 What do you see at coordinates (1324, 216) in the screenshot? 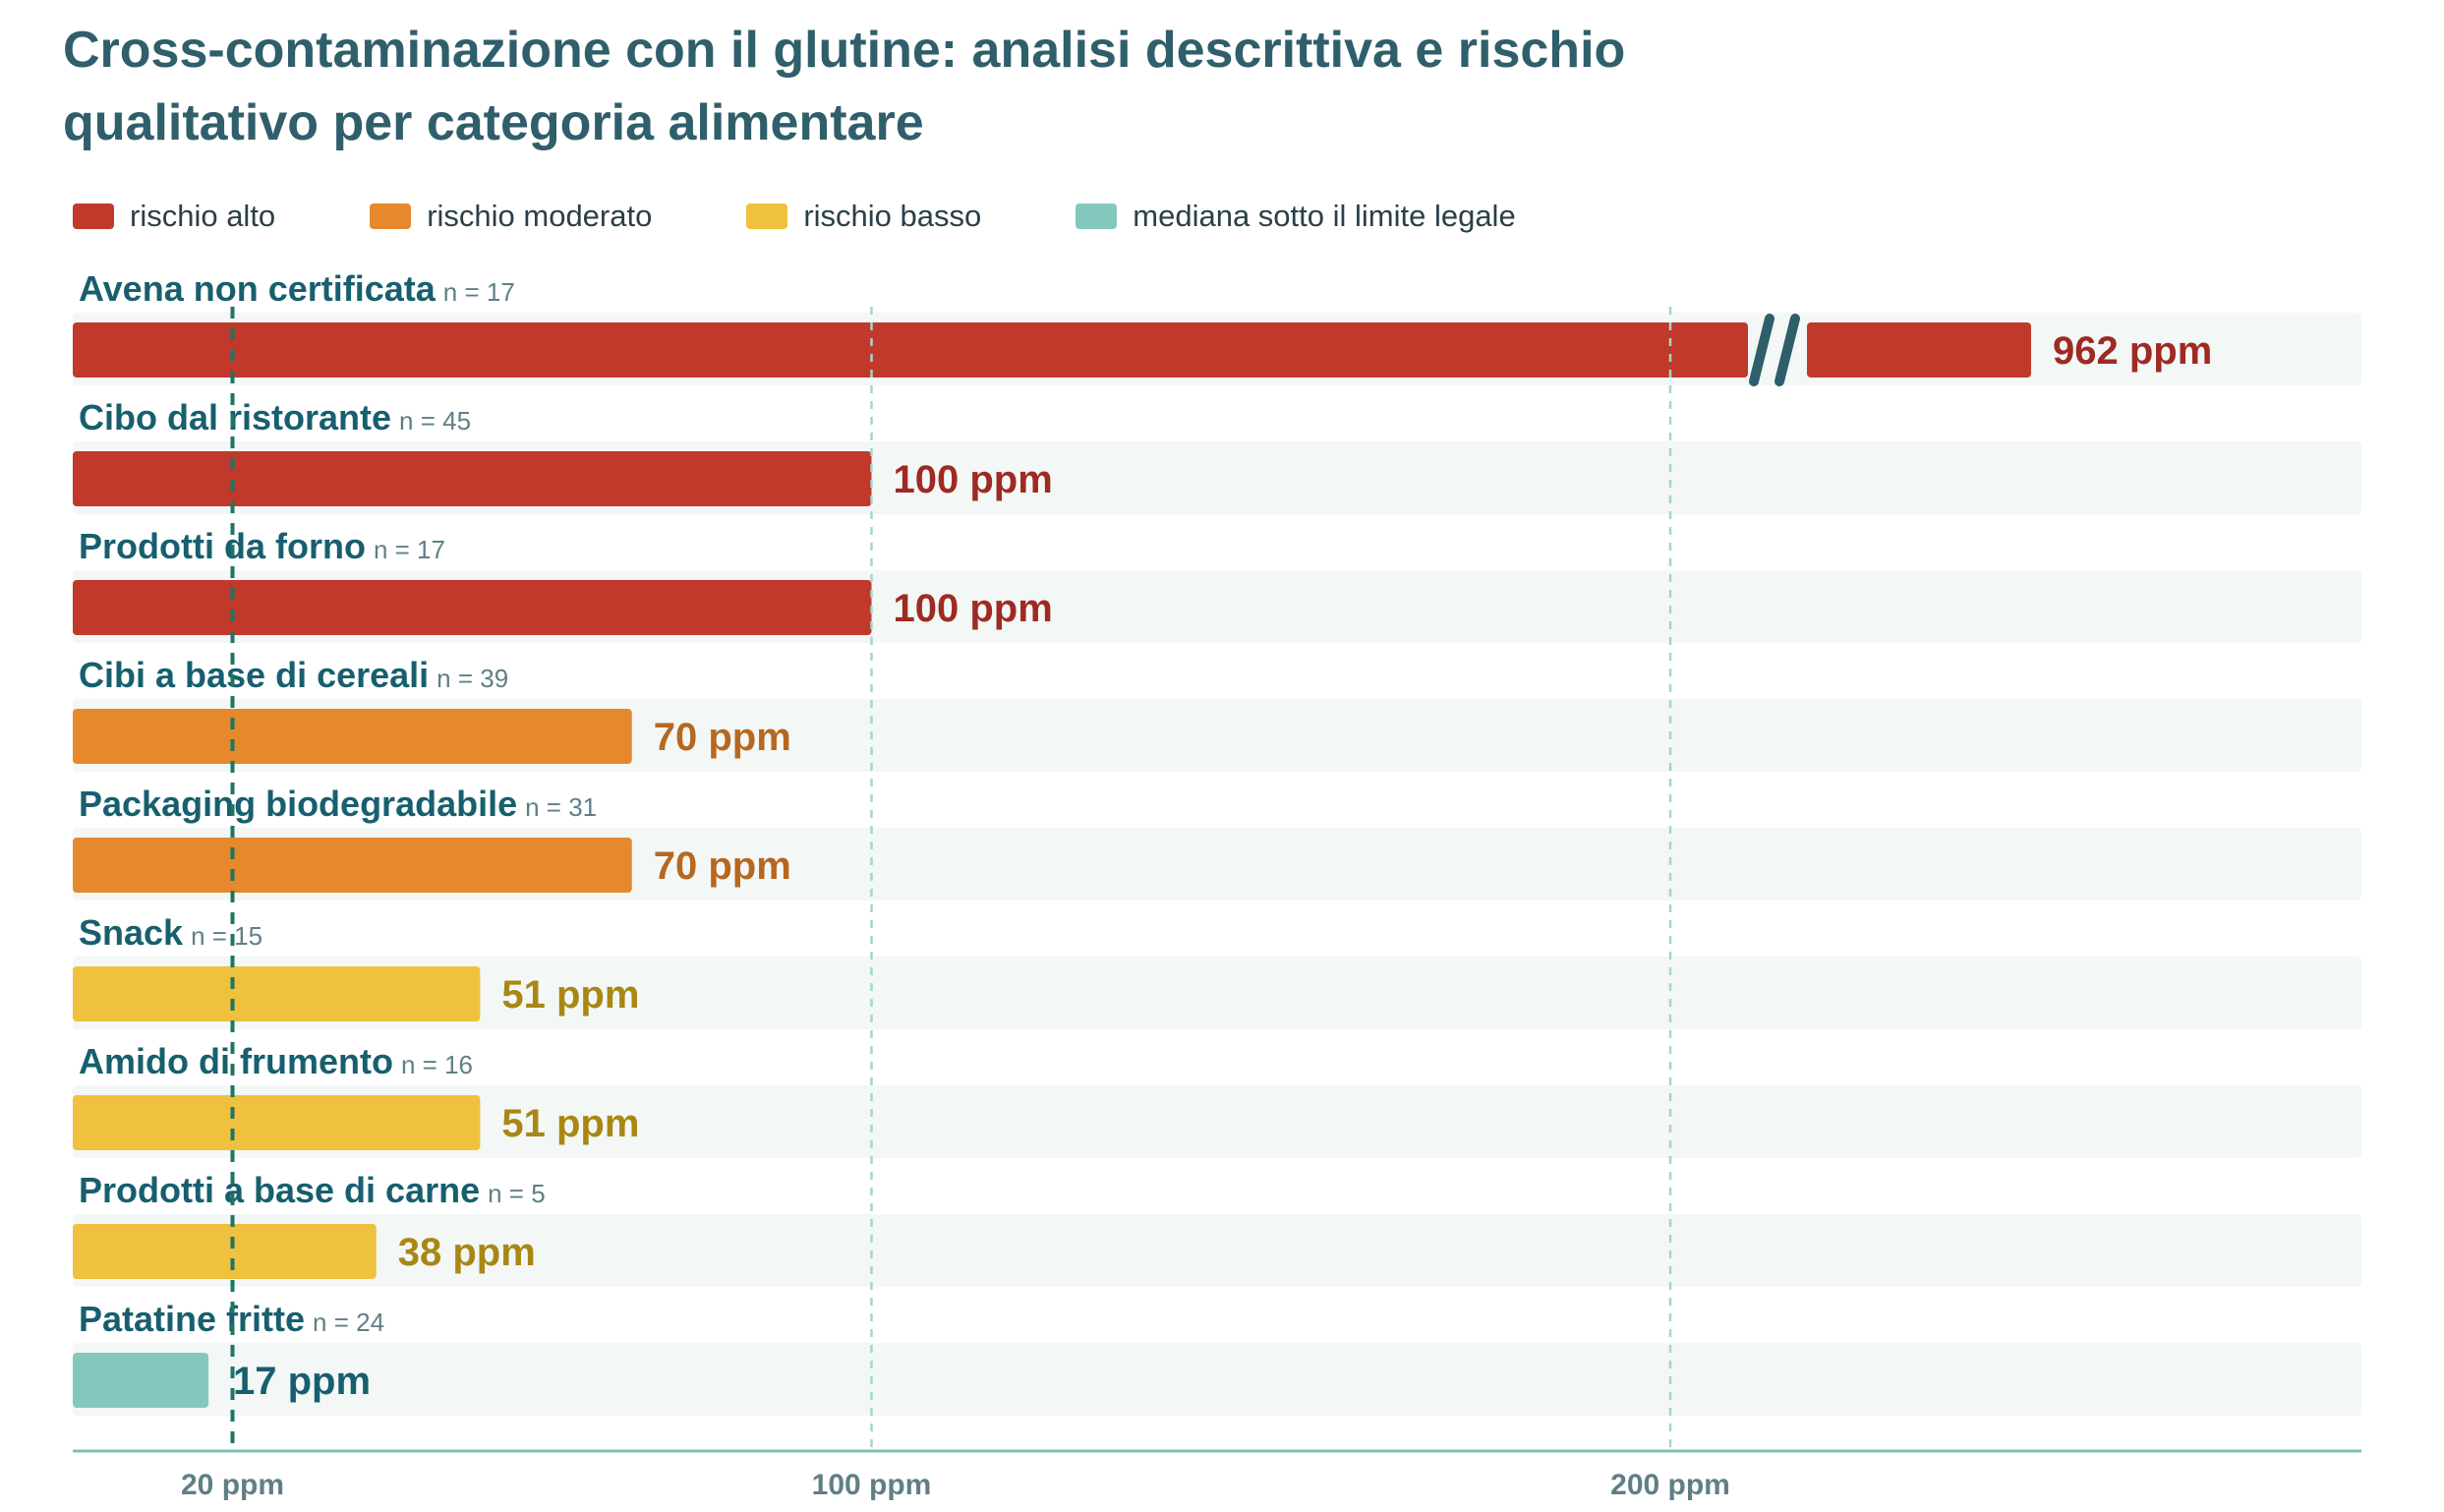
I see `legend-label: mediana sotto il limite legale` at bounding box center [1324, 216].